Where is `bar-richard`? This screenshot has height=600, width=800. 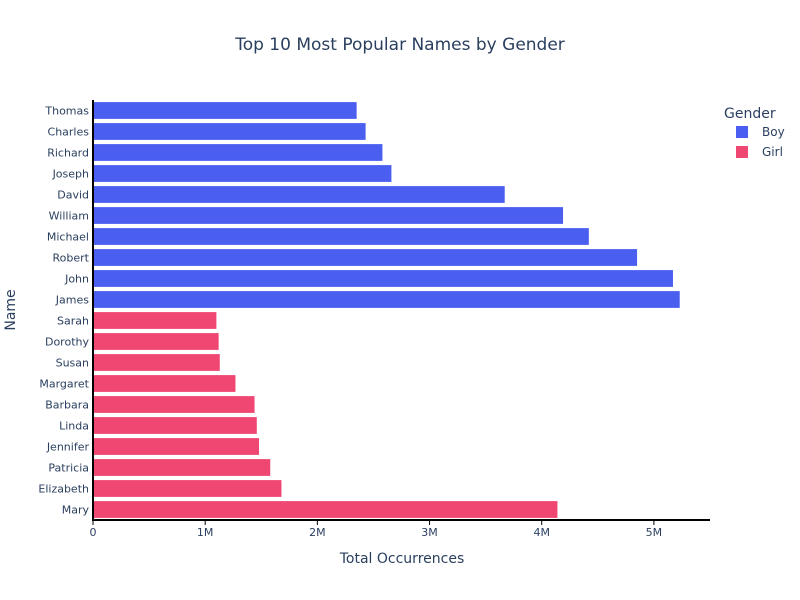 bar-richard is located at coordinates (238, 152).